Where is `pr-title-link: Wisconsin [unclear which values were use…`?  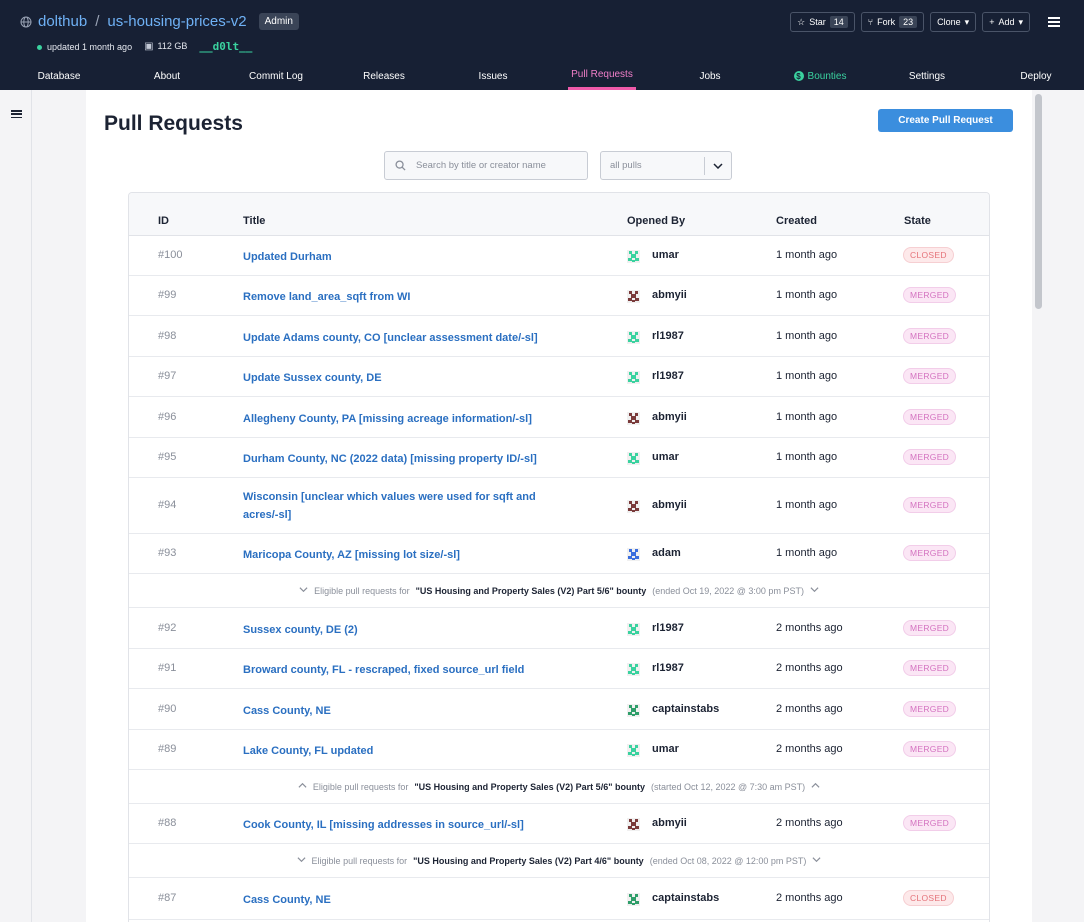 pr-title-link: Wisconsin [unclear which values were use… is located at coordinates (389, 506).